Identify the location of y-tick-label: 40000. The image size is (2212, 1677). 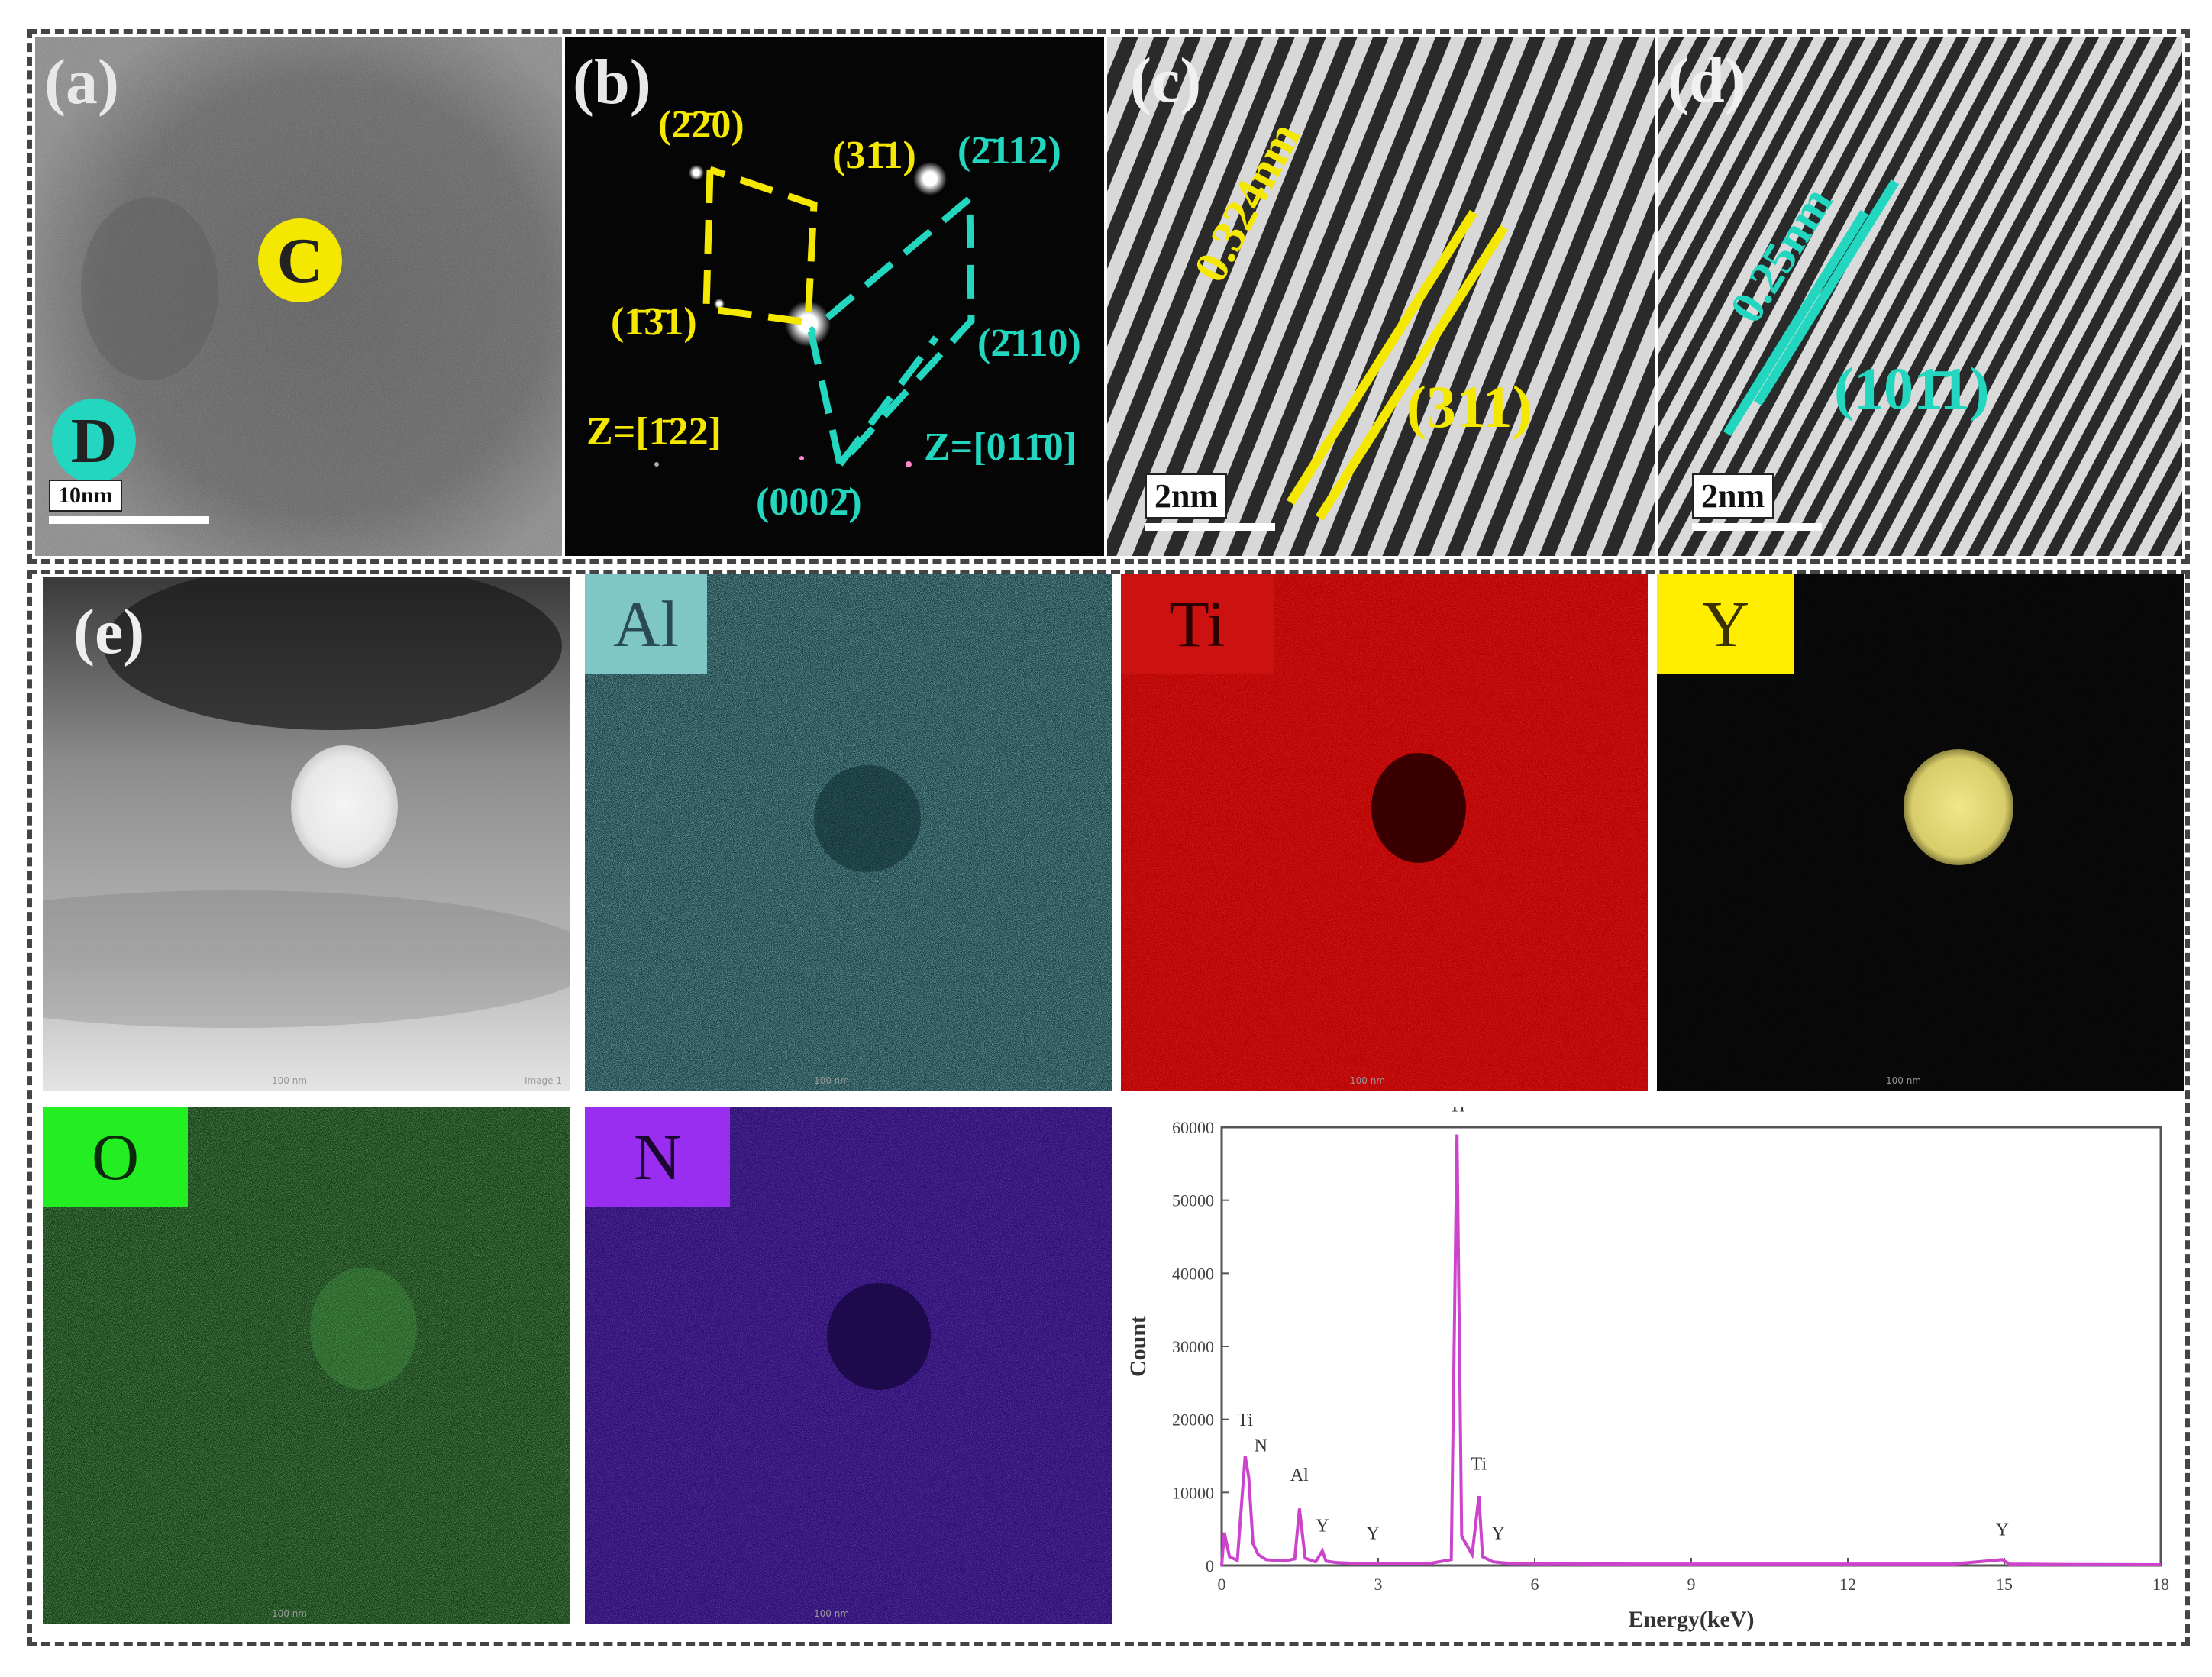
(1193, 1273).